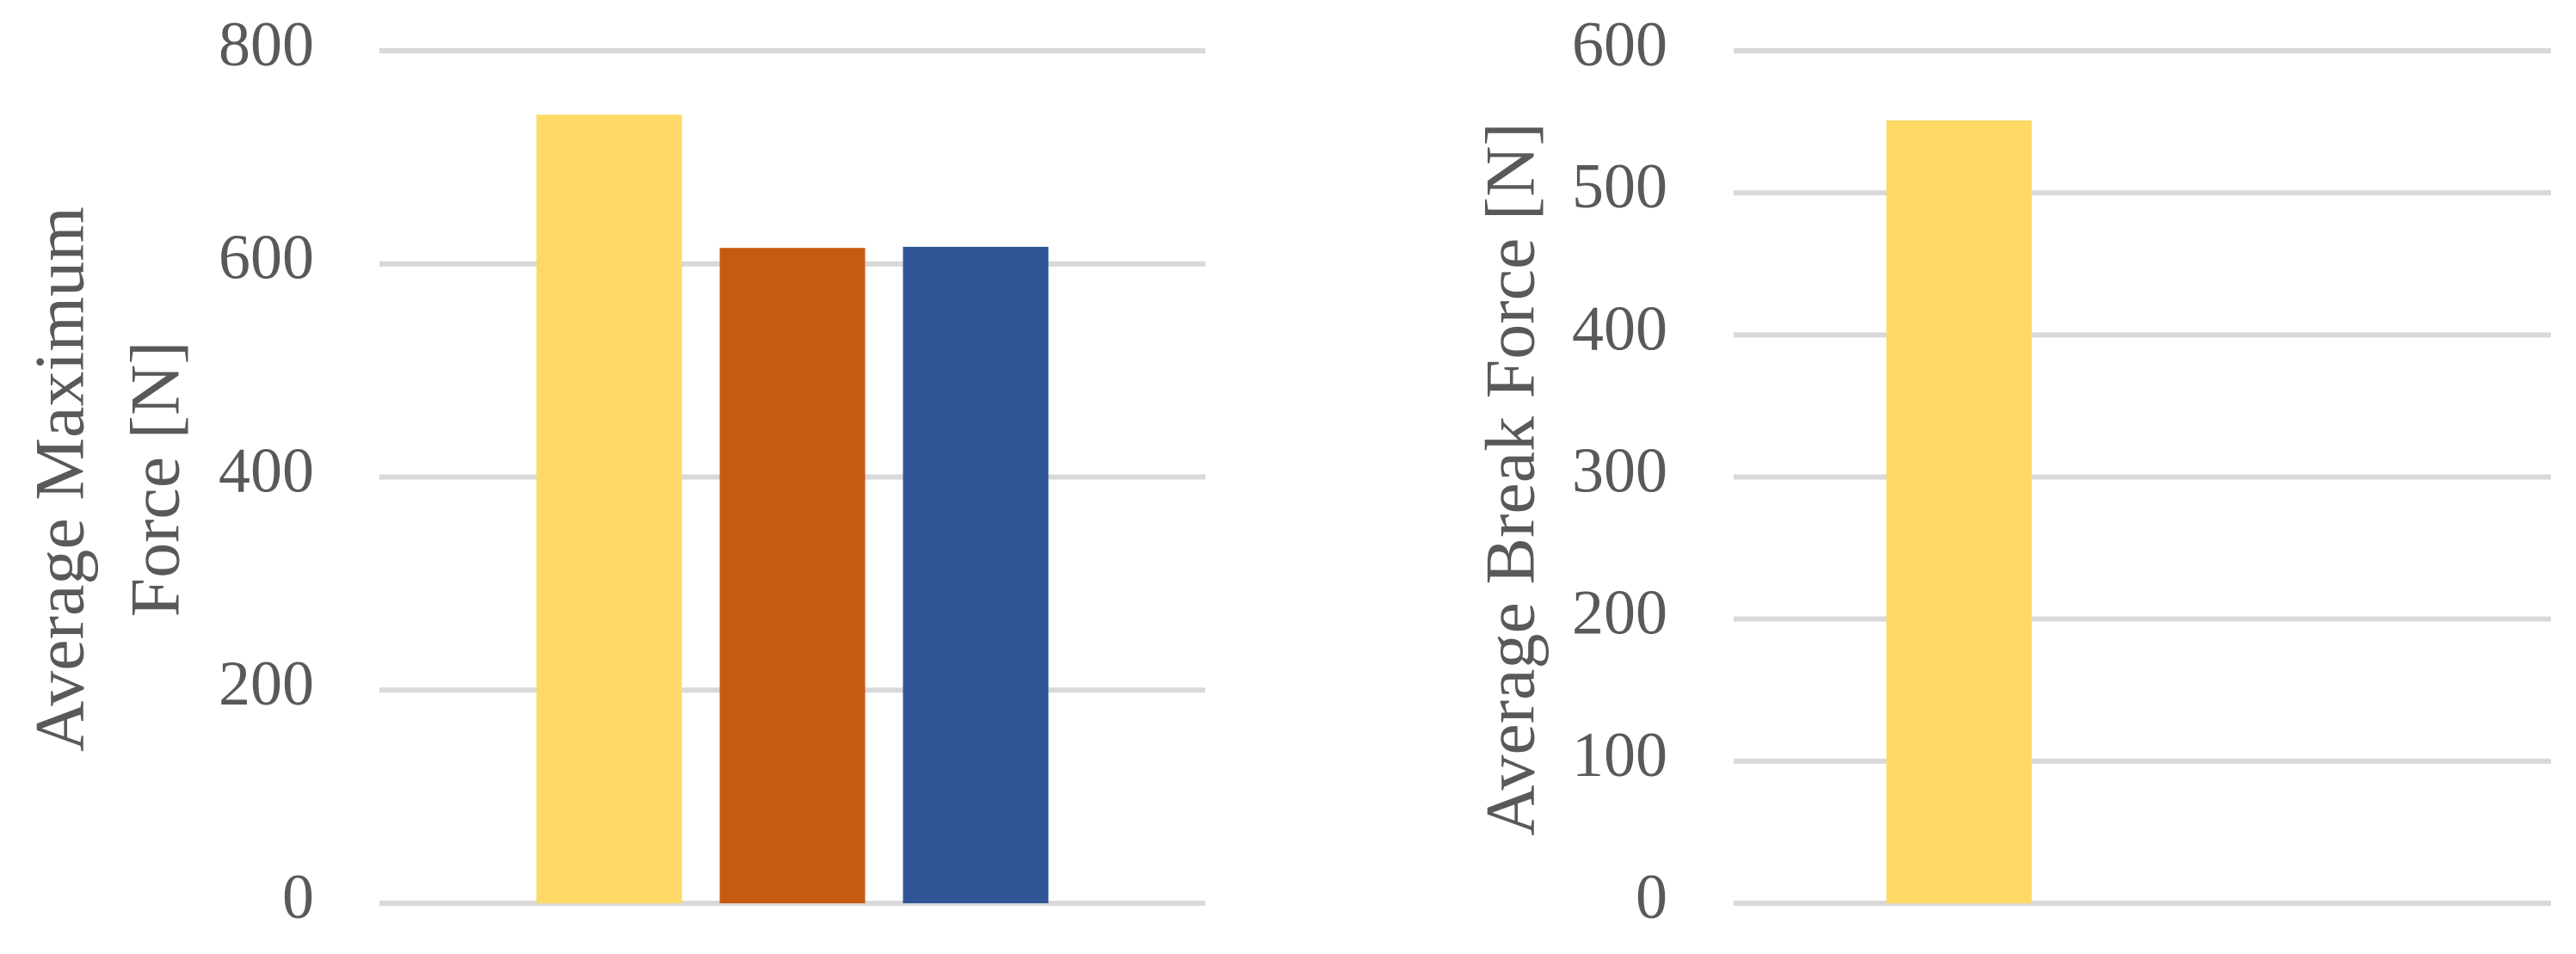 Image resolution: width=2576 pixels, height=954 pixels. Describe the element at coordinates (1620, 755) in the screenshot. I see `y-tick-label: 100` at that location.